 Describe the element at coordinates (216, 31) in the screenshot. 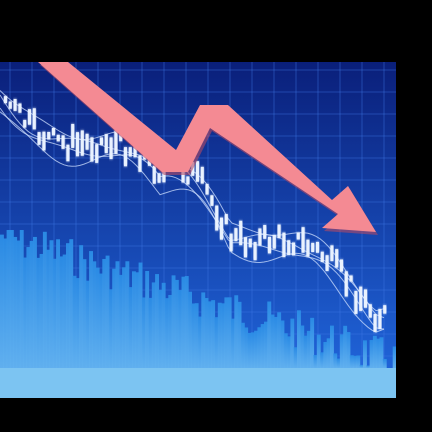

I see `letterbox-top` at that location.